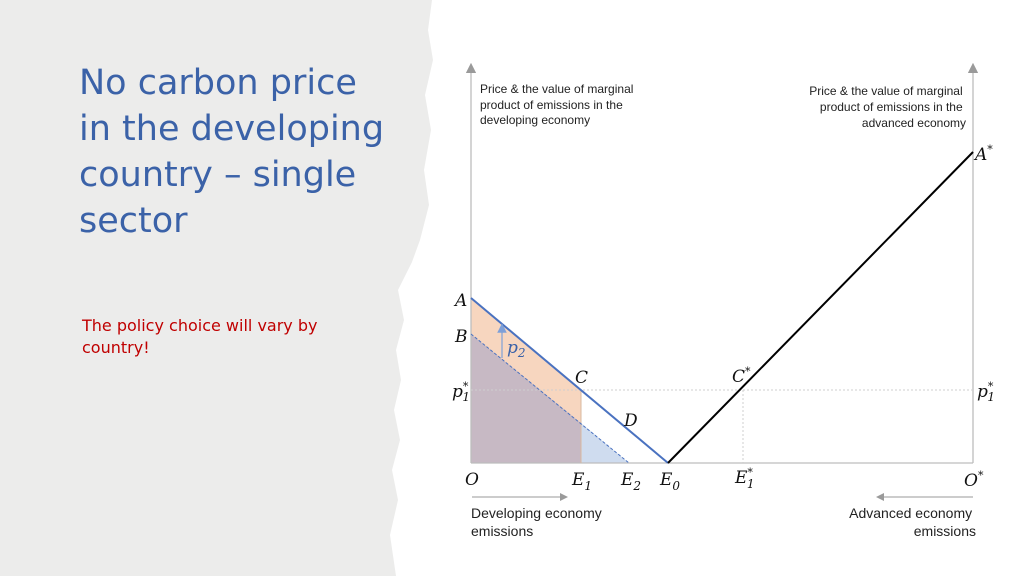 This screenshot has width=1024, height=576. I want to click on label-c-star: C*, so click(741, 376).